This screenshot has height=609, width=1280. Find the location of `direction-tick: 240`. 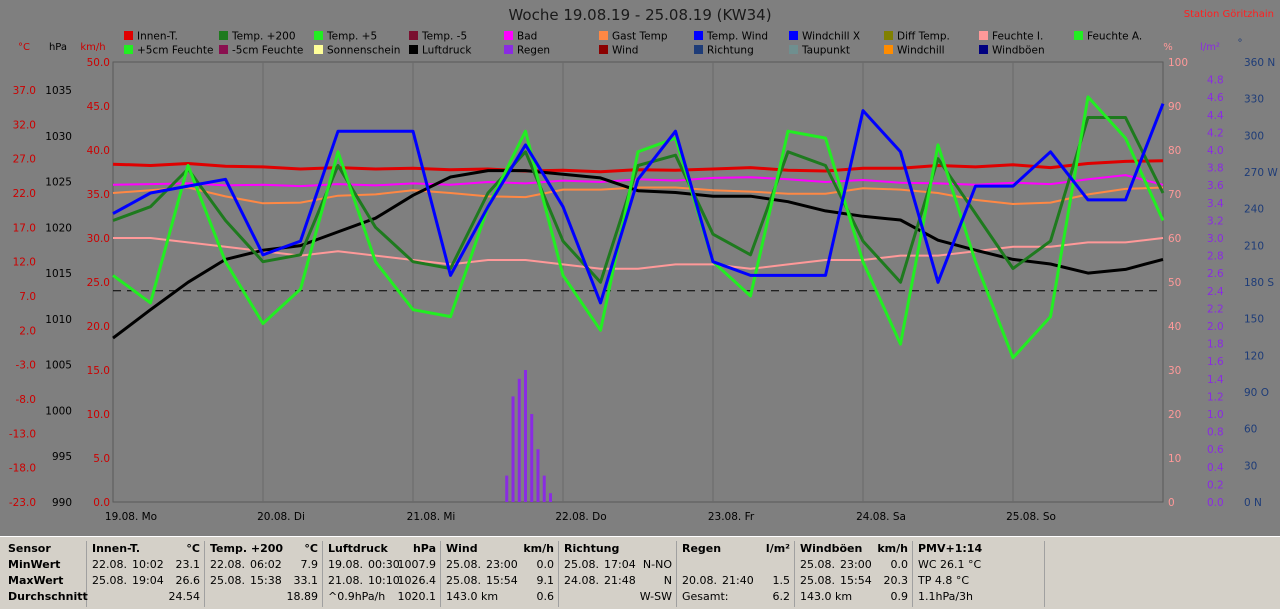

direction-tick: 240 is located at coordinates (1254, 210).